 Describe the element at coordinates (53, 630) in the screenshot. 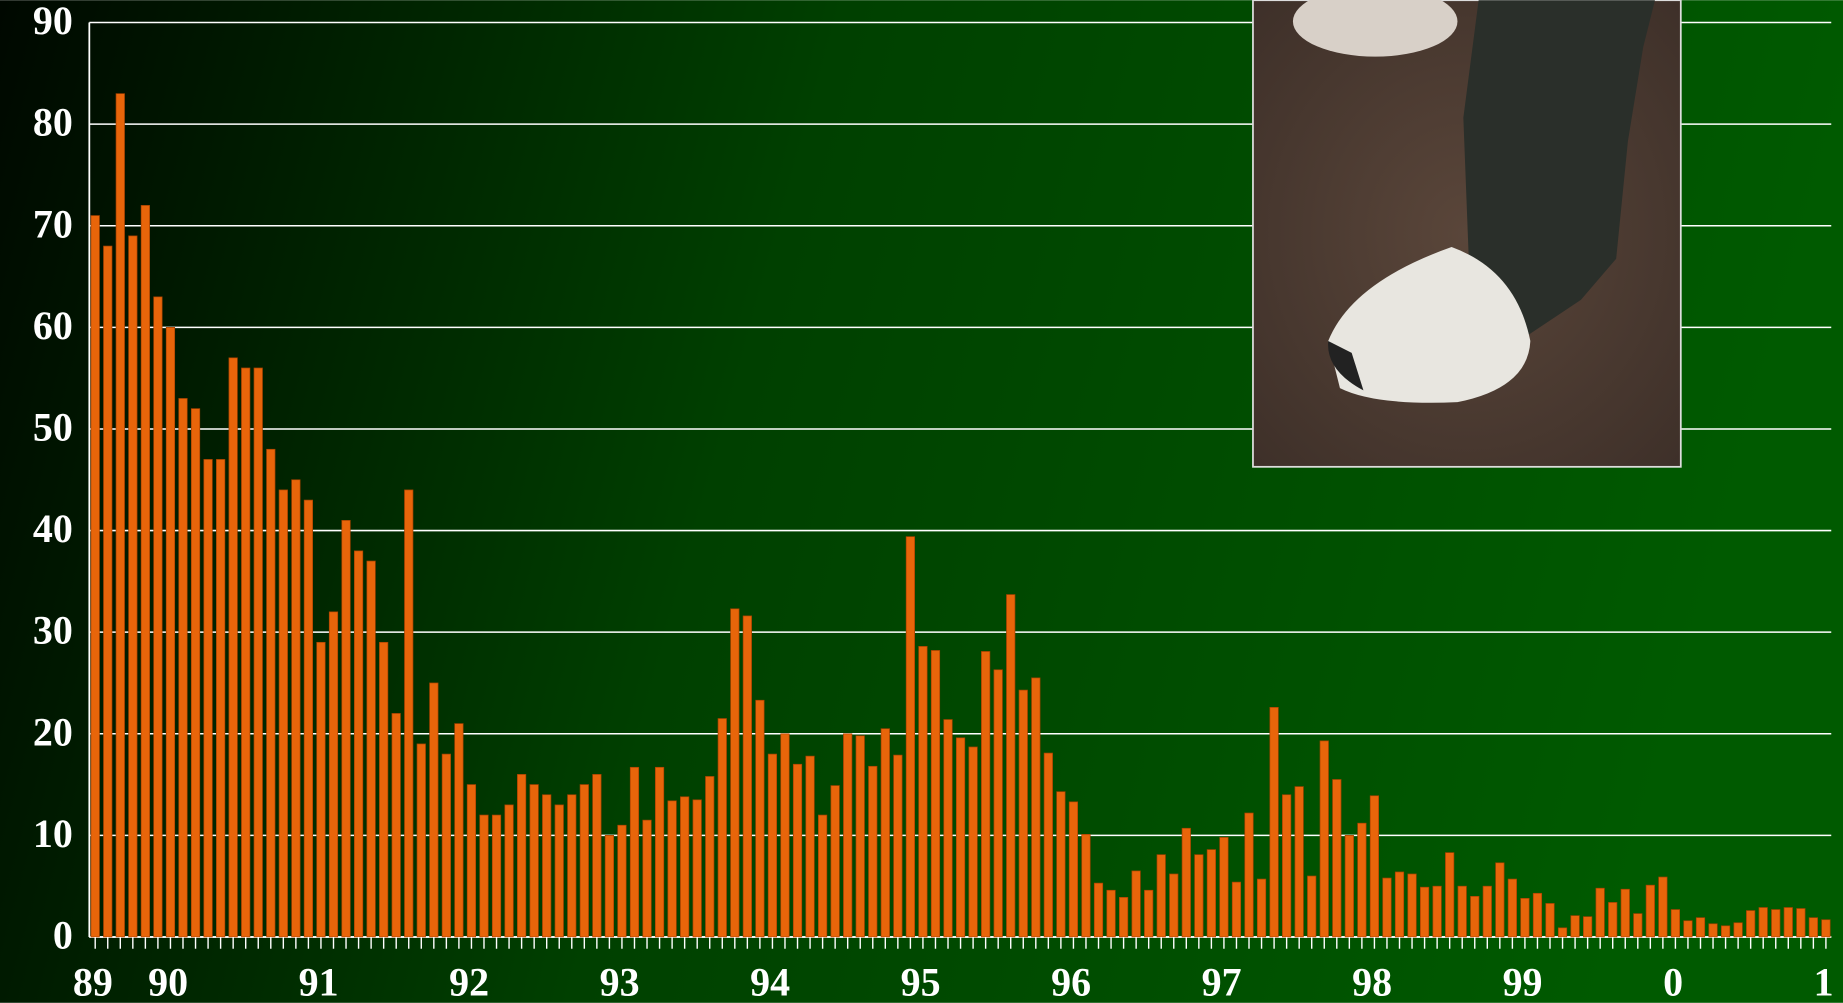

I see `y-tick-label: 30` at that location.